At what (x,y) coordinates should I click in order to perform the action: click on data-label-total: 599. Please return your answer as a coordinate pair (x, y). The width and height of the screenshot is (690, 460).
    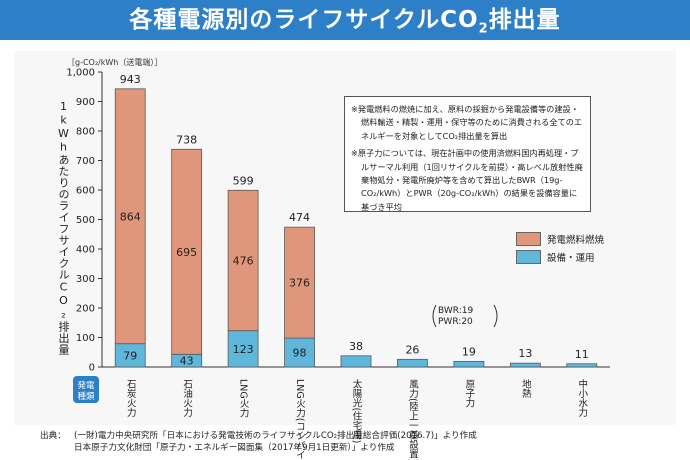
    Looking at the image, I should click on (243, 180).